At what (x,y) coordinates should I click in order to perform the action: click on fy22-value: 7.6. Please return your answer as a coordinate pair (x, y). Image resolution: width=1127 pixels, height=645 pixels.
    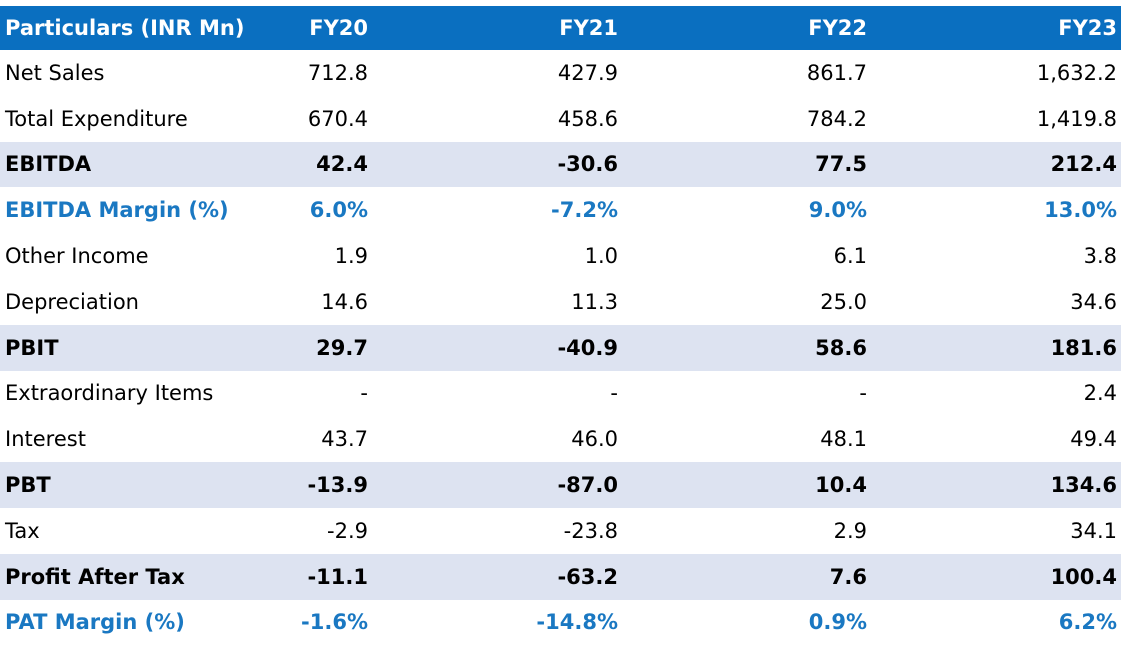
    Looking at the image, I should click on (848, 576).